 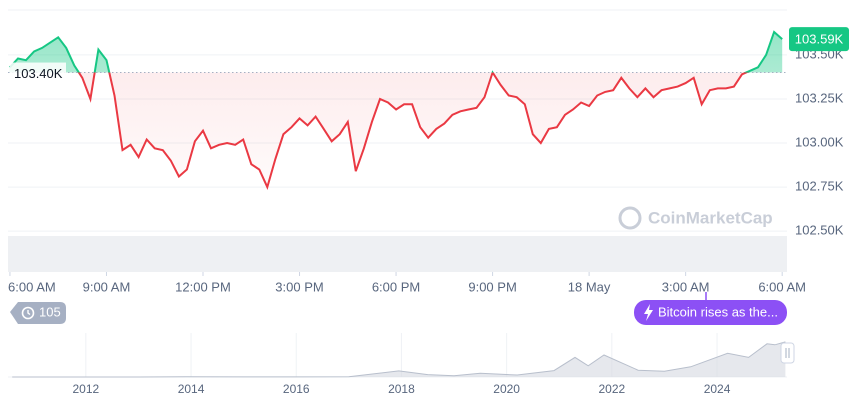 What do you see at coordinates (203, 286) in the screenshot?
I see `x-tick-label: 12:00 PM` at bounding box center [203, 286].